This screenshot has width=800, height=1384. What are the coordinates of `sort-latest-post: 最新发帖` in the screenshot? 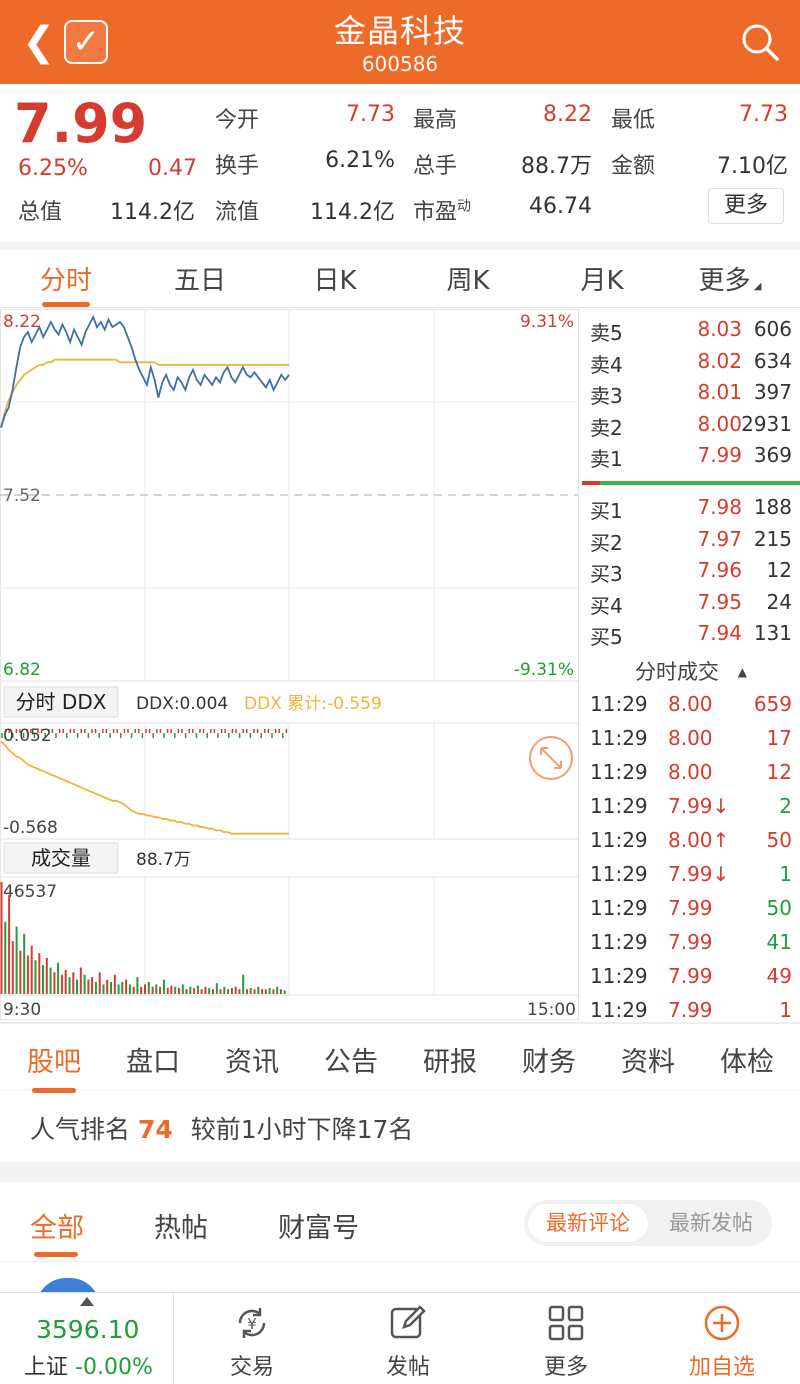 It's located at (711, 1223).